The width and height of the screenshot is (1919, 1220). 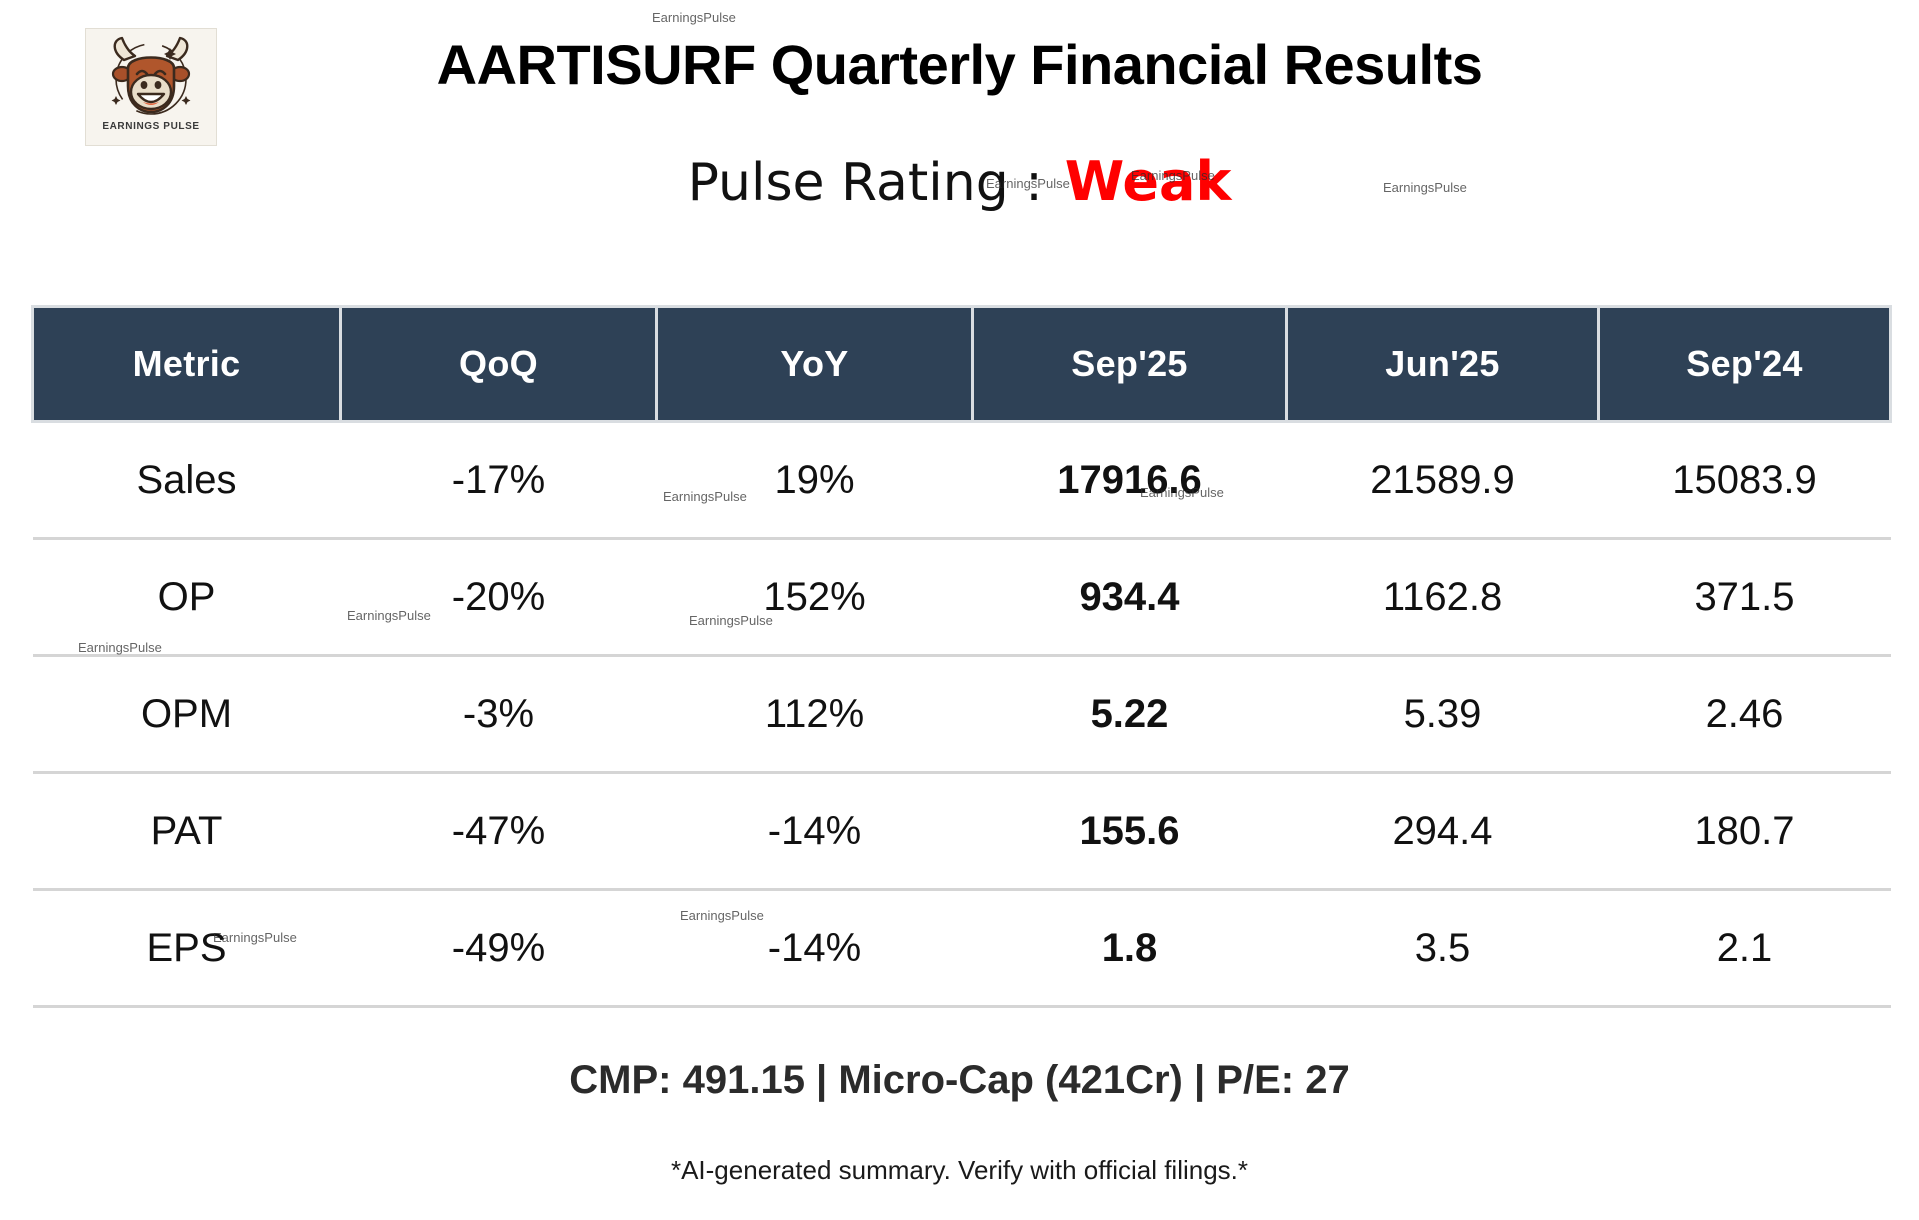 I want to click on watermark-label: EarningsPulse, so click(x=694, y=17).